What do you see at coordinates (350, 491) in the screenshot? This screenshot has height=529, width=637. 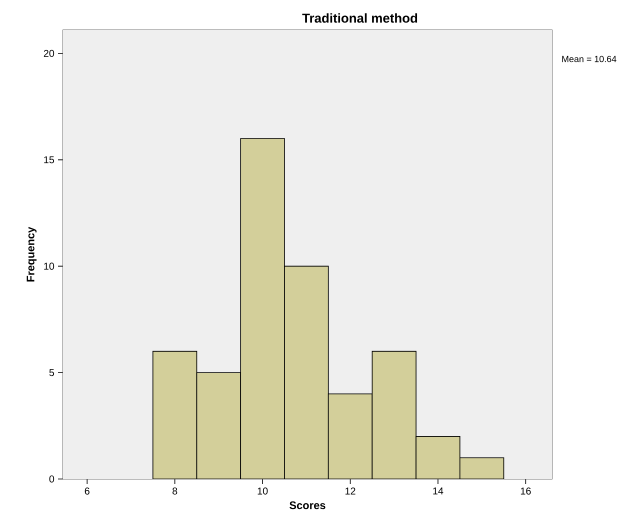 I see `x-tick-label: 12` at bounding box center [350, 491].